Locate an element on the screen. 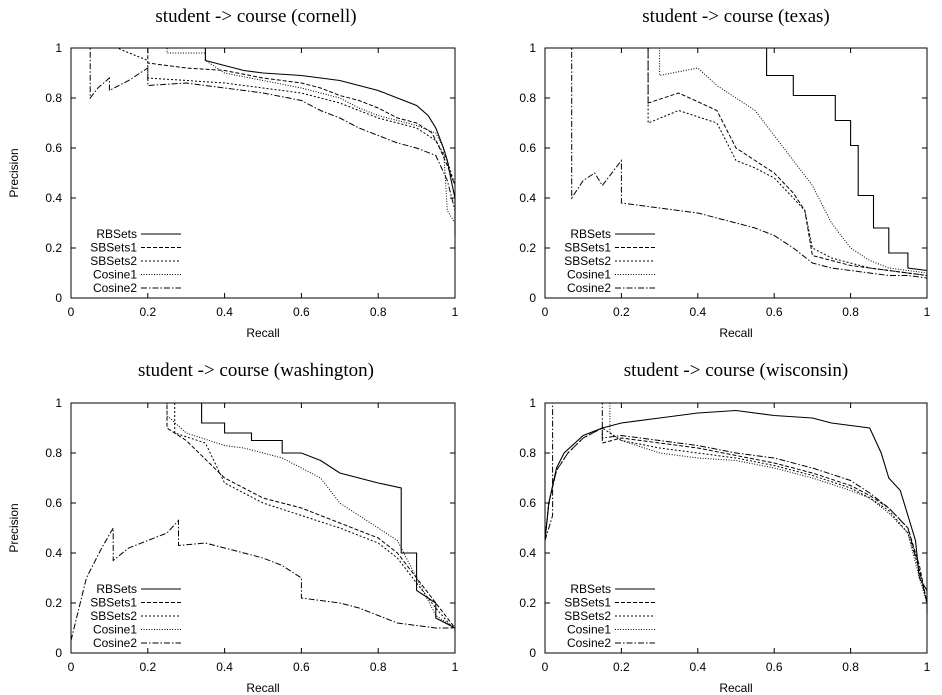  chart-title: student -> course (wisconsin) is located at coordinates (736, 370).